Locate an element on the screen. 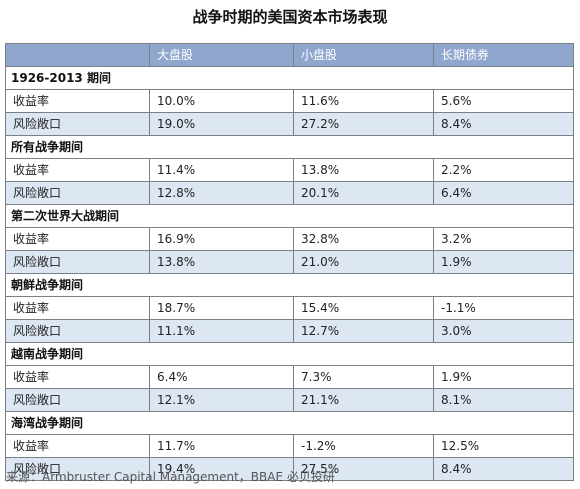 The width and height of the screenshot is (580, 489). value-cell: 12.5% is located at coordinates (503, 446).